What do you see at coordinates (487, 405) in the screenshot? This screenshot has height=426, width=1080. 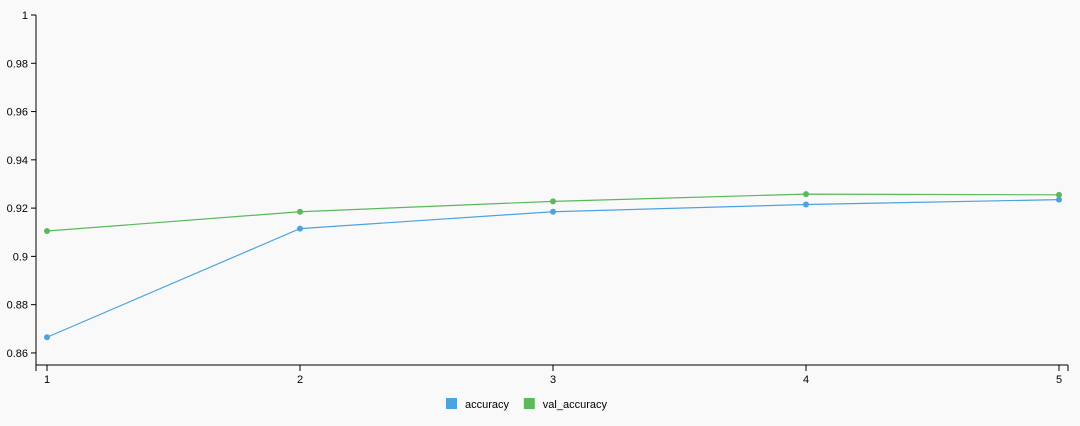 I see `legend-label: accuracy` at bounding box center [487, 405].